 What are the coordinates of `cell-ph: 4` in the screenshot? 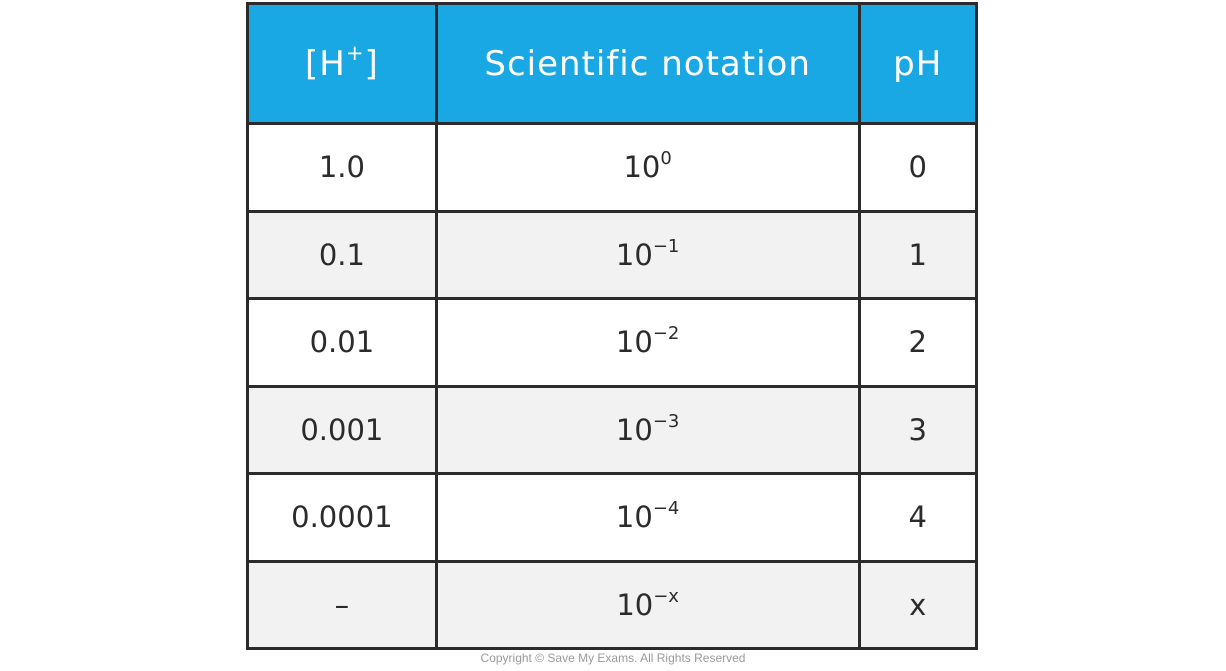 It's located at (917, 517).